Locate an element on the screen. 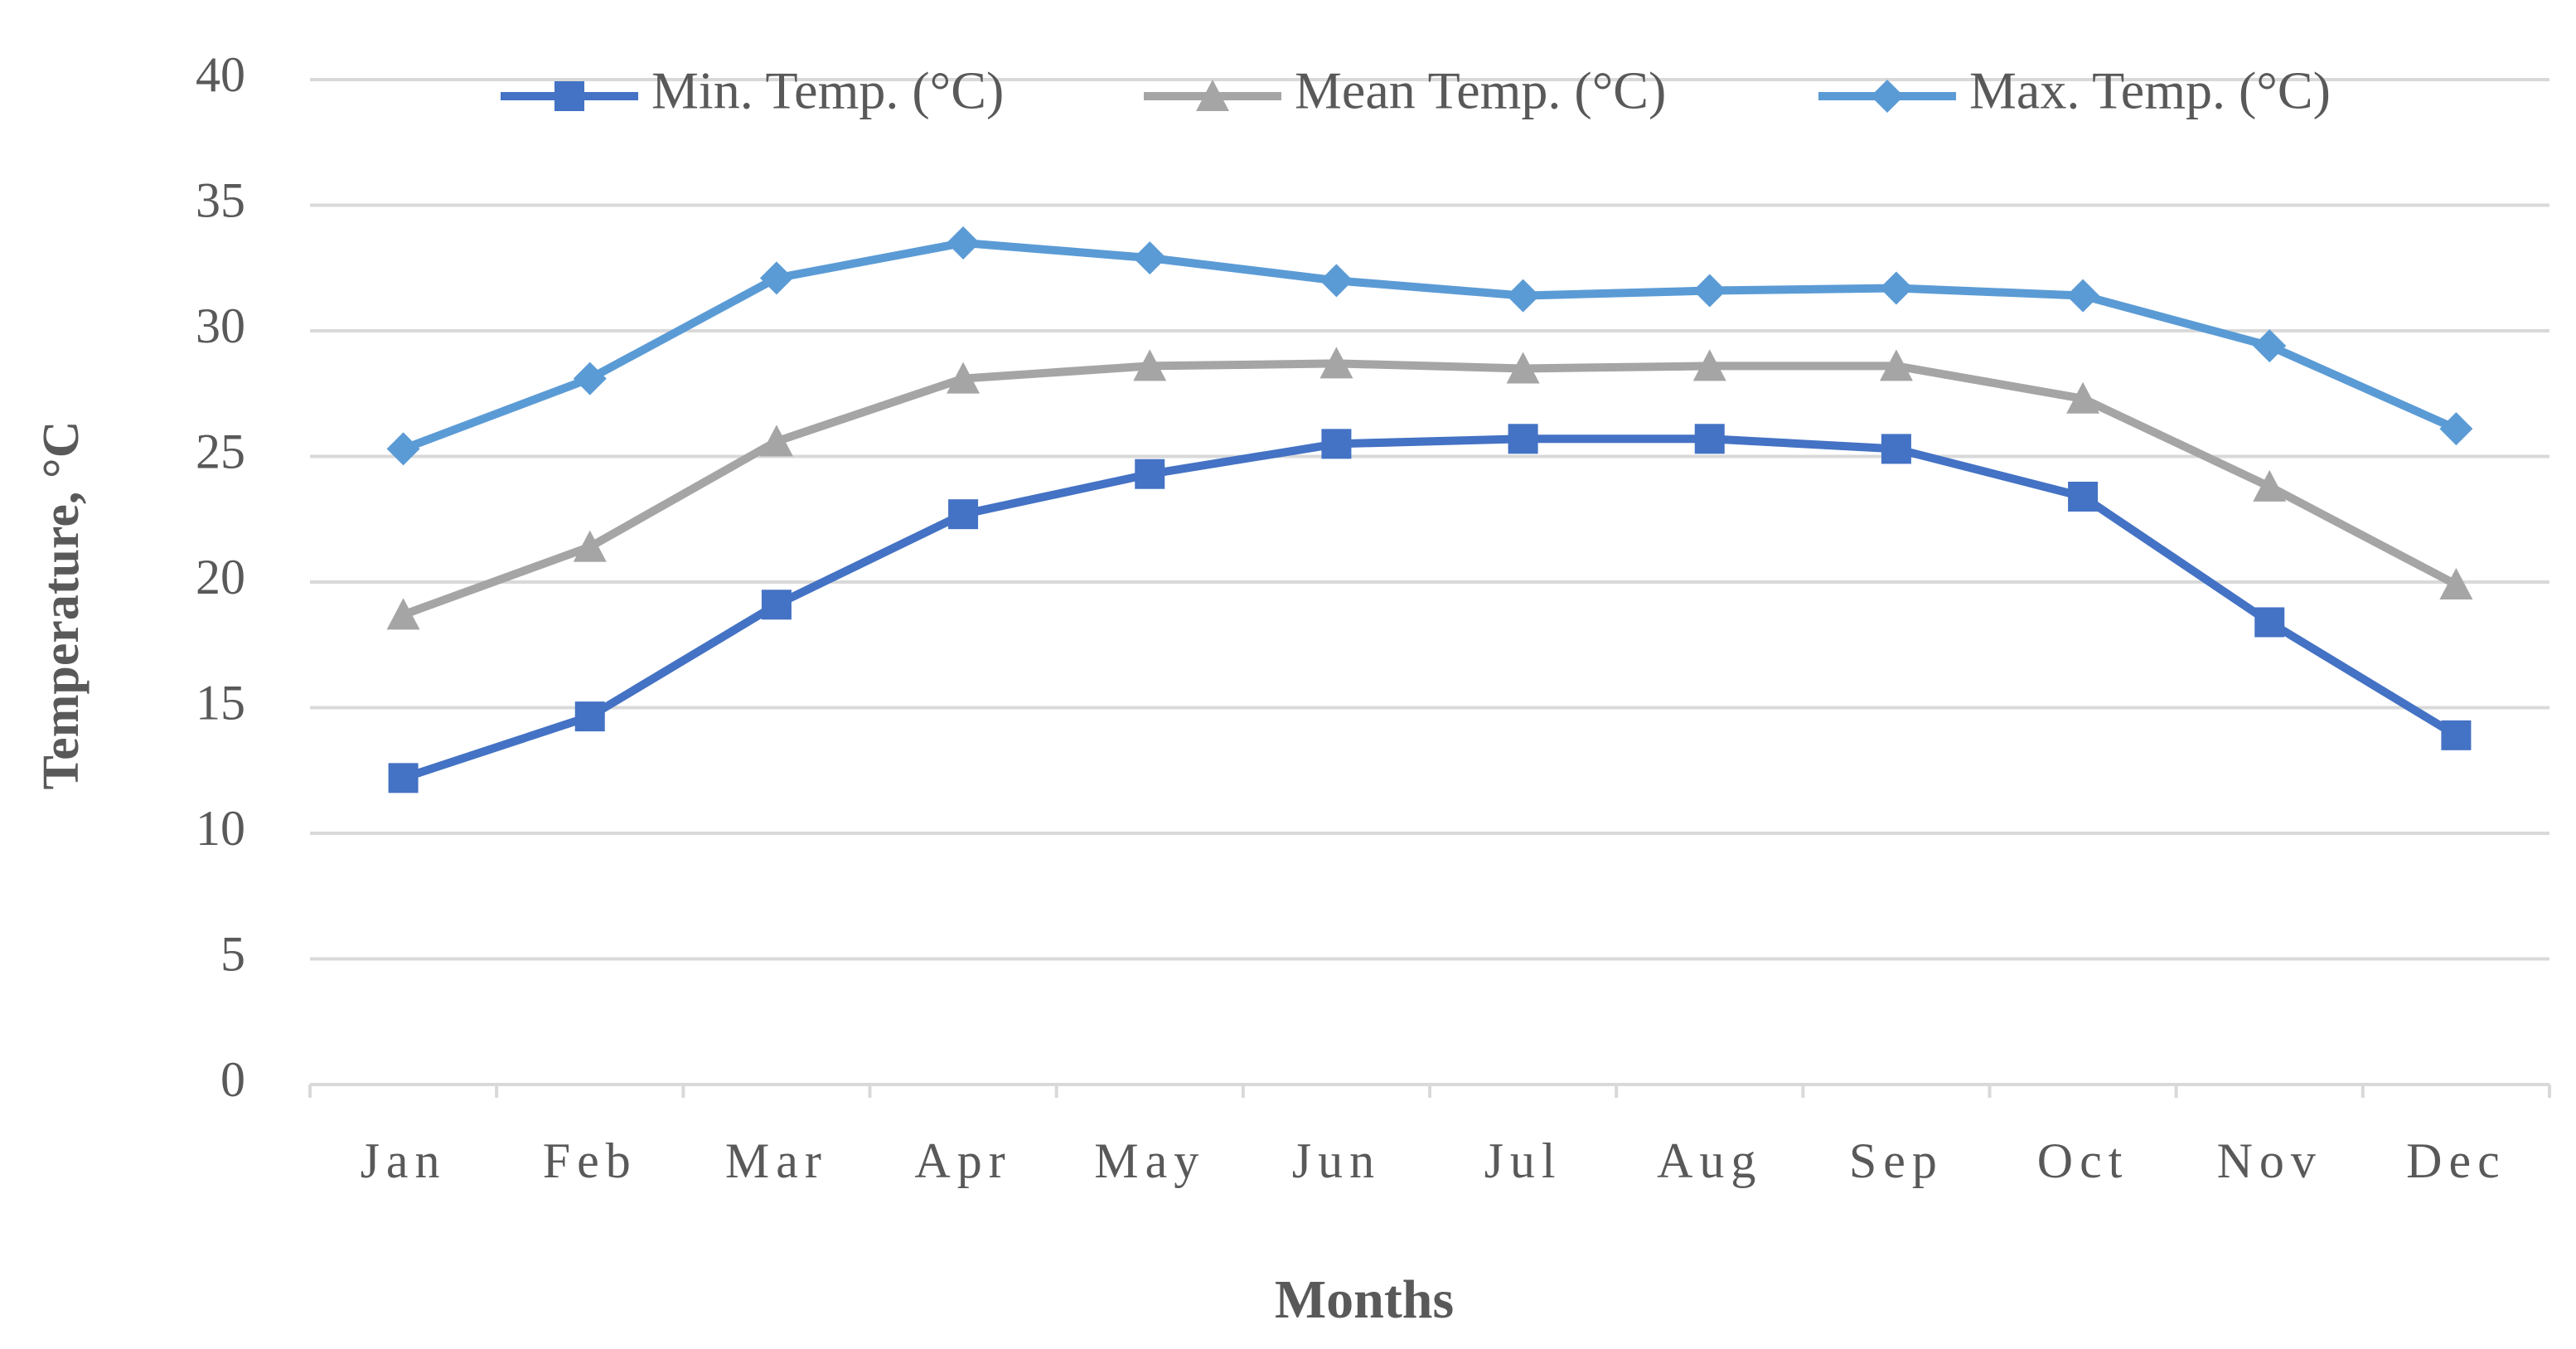 Image resolution: width=2576 pixels, height=1349 pixels. x-tick-label: Oct is located at coordinates (2083, 1160).